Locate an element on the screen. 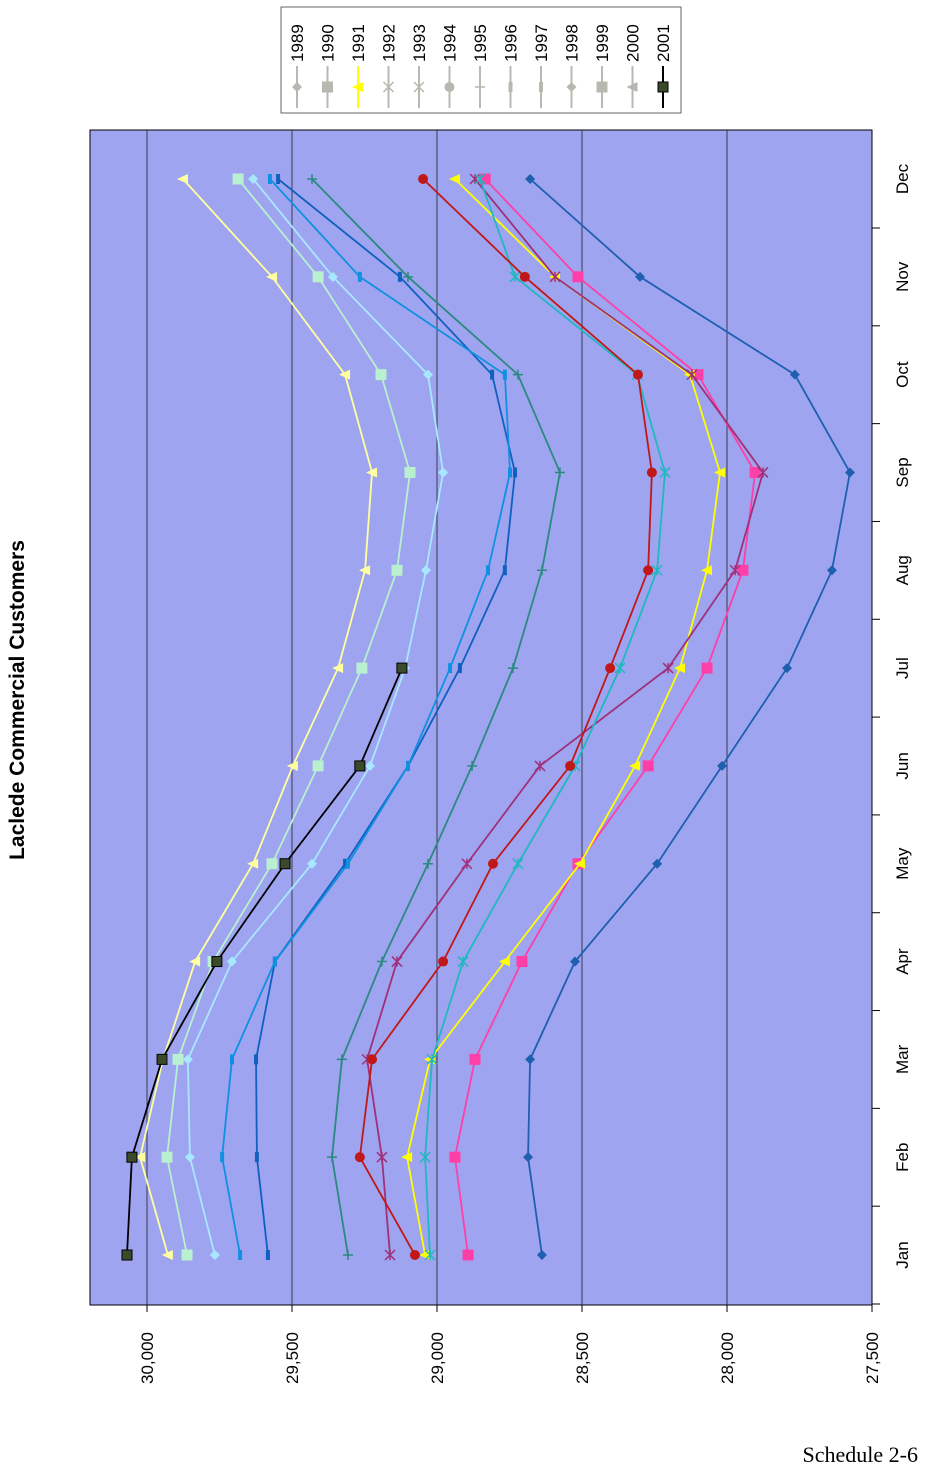 The height and width of the screenshot is (1468, 926). x-tick-label: Aug is located at coordinates (902, 570).